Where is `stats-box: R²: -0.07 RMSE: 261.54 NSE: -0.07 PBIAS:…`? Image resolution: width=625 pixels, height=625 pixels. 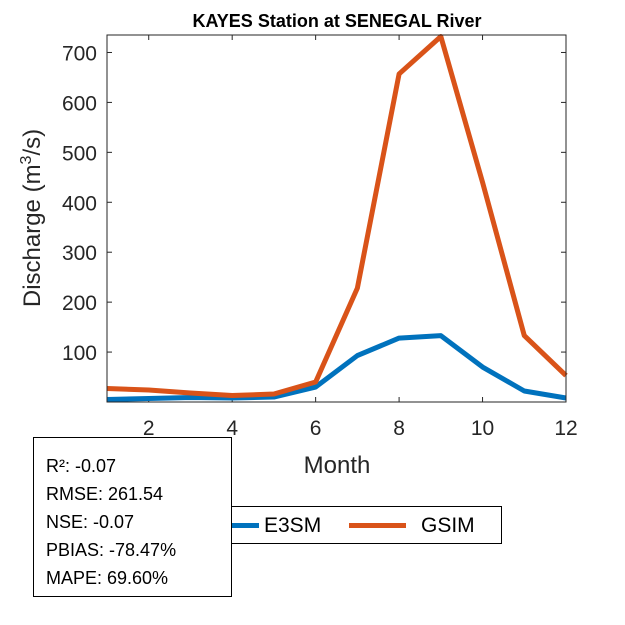
stats-box: R²: -0.07 RMSE: 261.54 NSE: -0.07 PBIAS:… is located at coordinates (132, 517).